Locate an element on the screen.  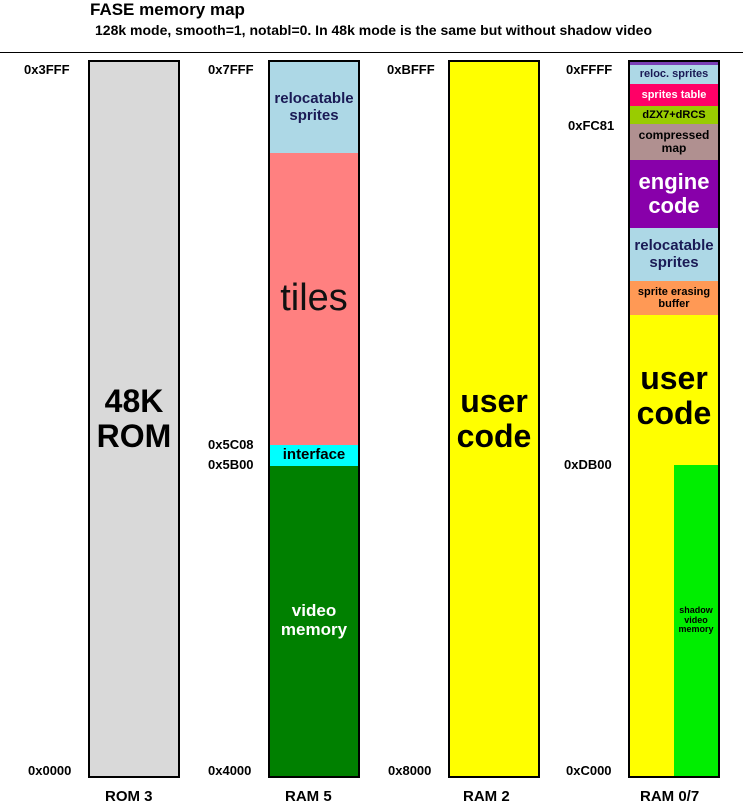
ram2-user-code-block: user code is located at coordinates (494, 419).